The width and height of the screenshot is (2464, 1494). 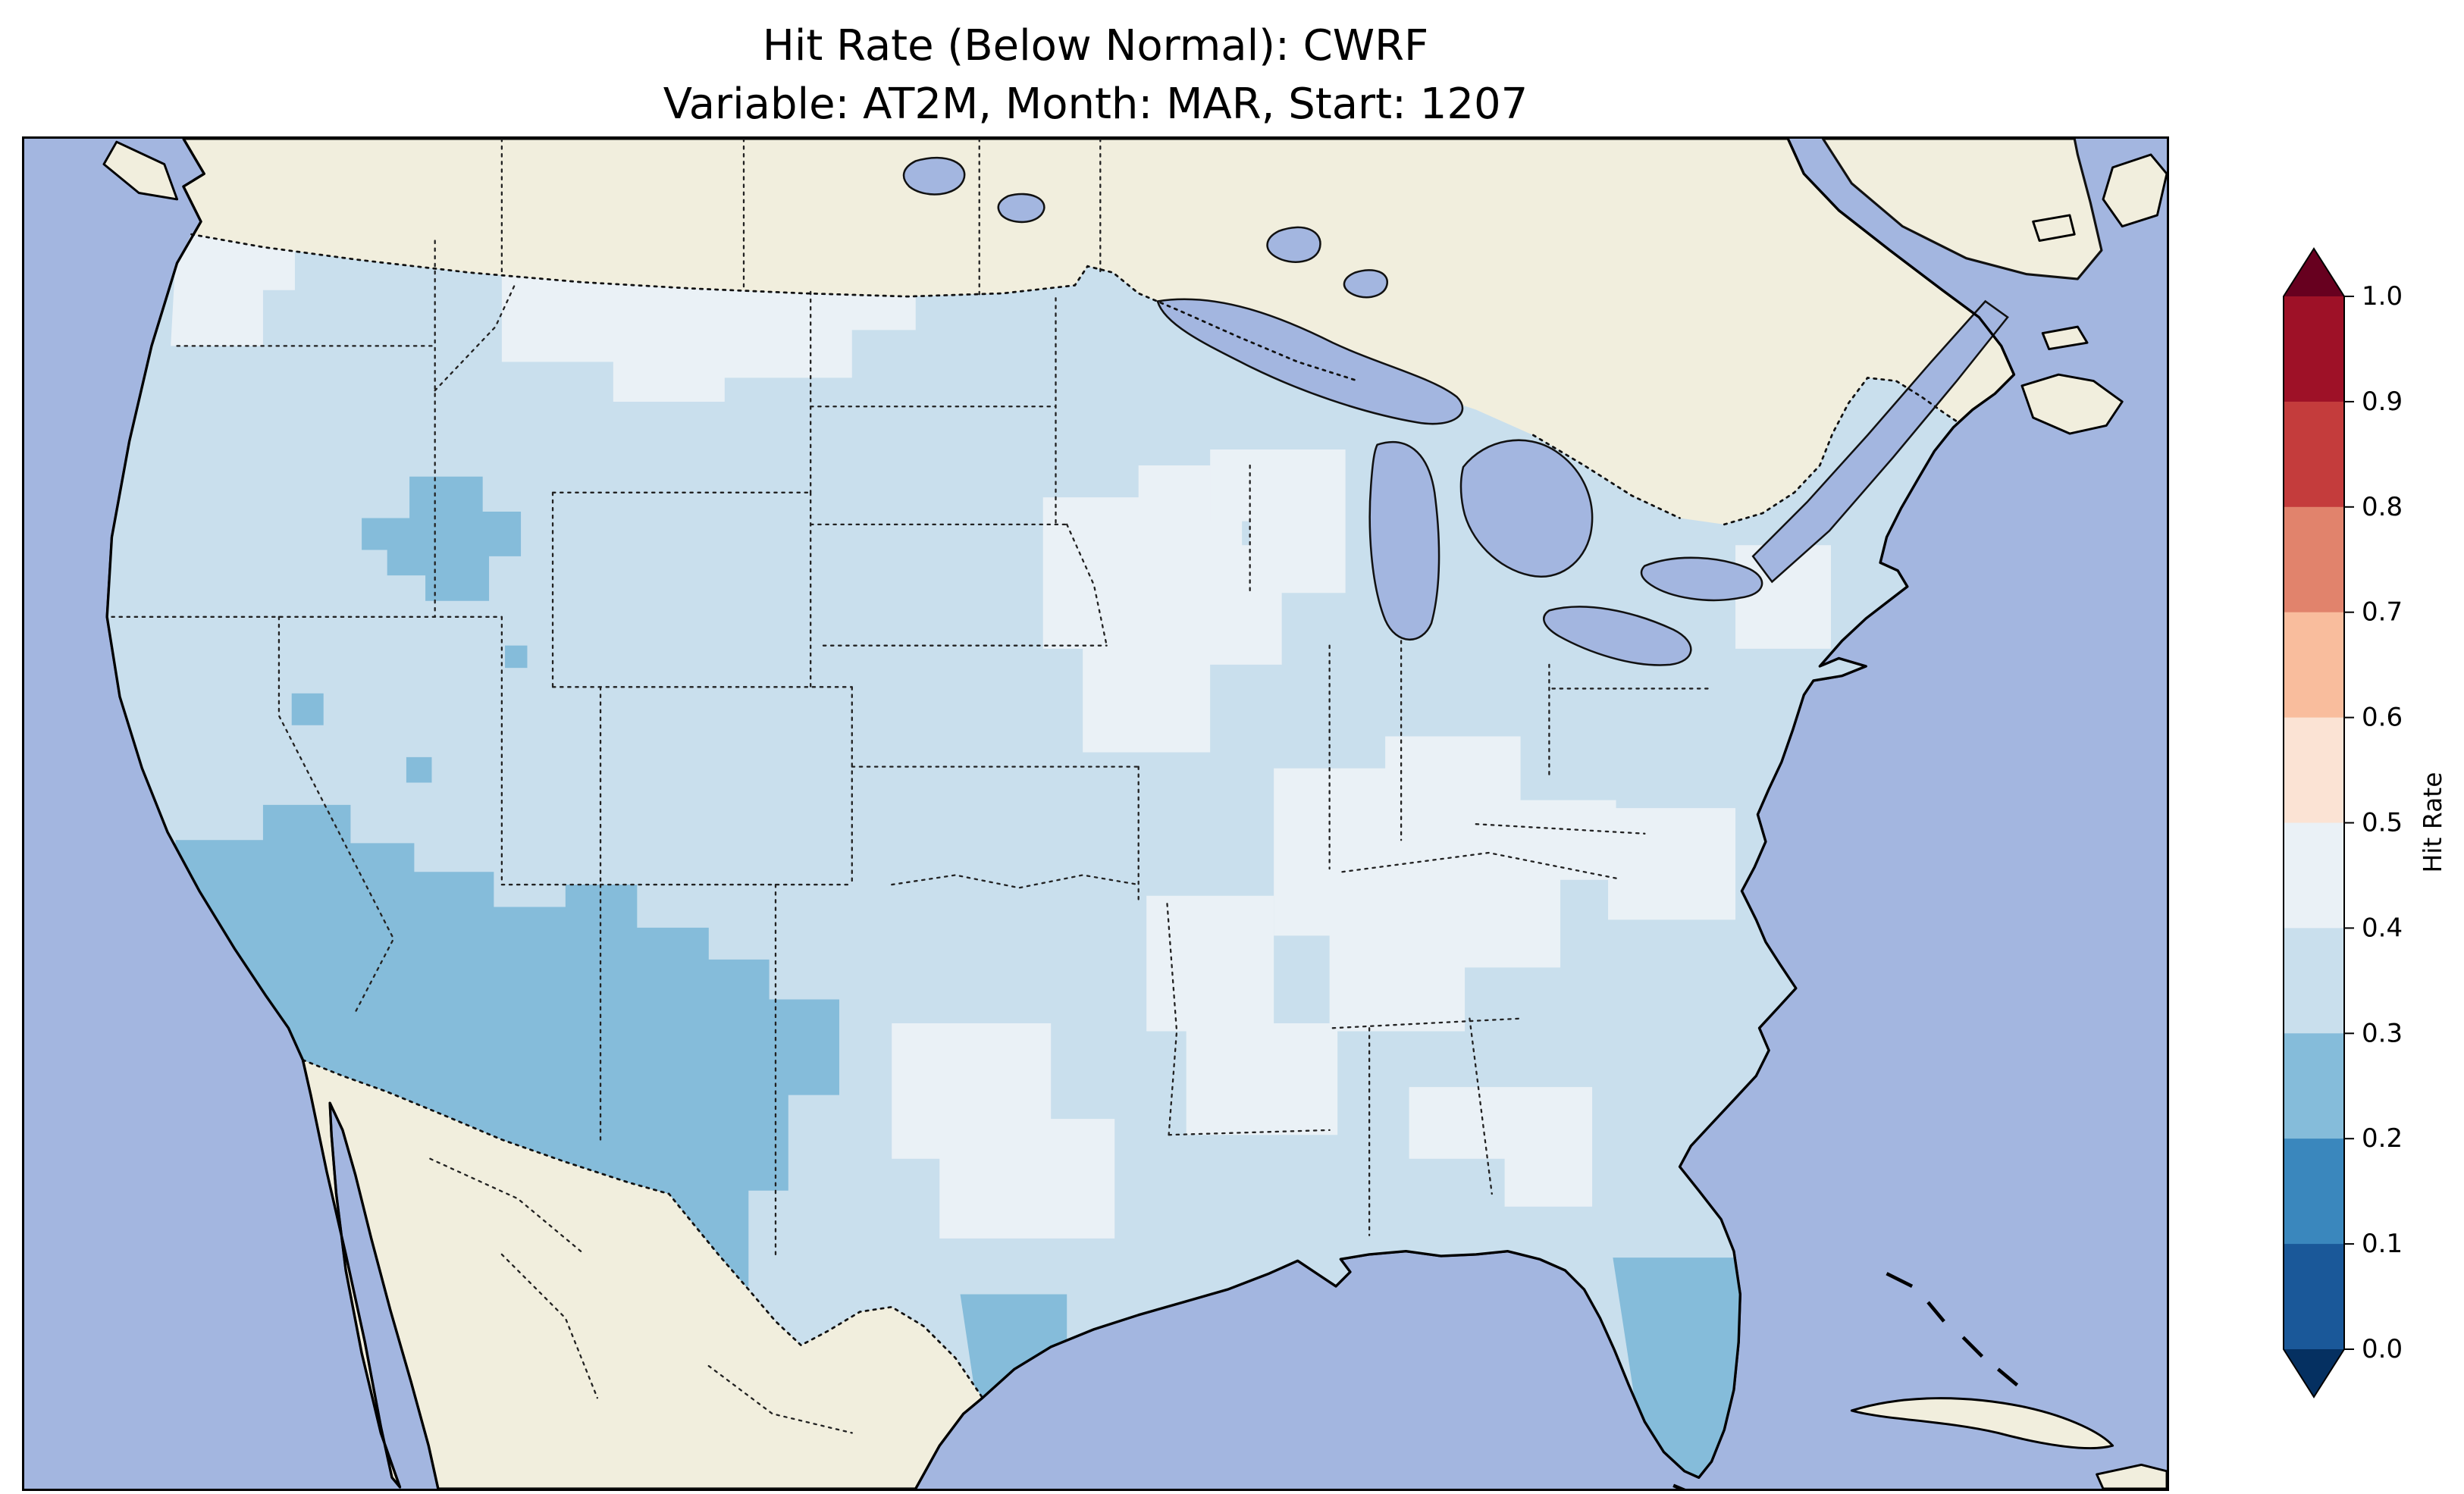 What do you see at coordinates (141, 170) in the screenshot?
I see `vancouver-island` at bounding box center [141, 170].